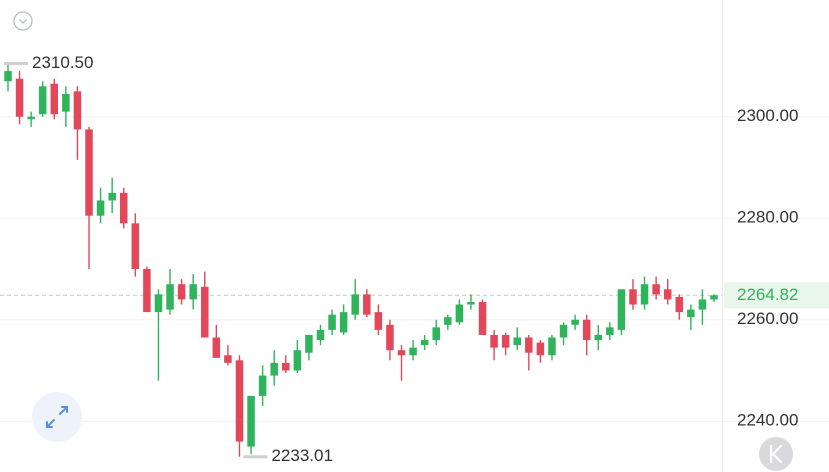 The height and width of the screenshot is (472, 829). Describe the element at coordinates (62, 62) in the screenshot. I see `high-marker-label: 2310.50` at that location.